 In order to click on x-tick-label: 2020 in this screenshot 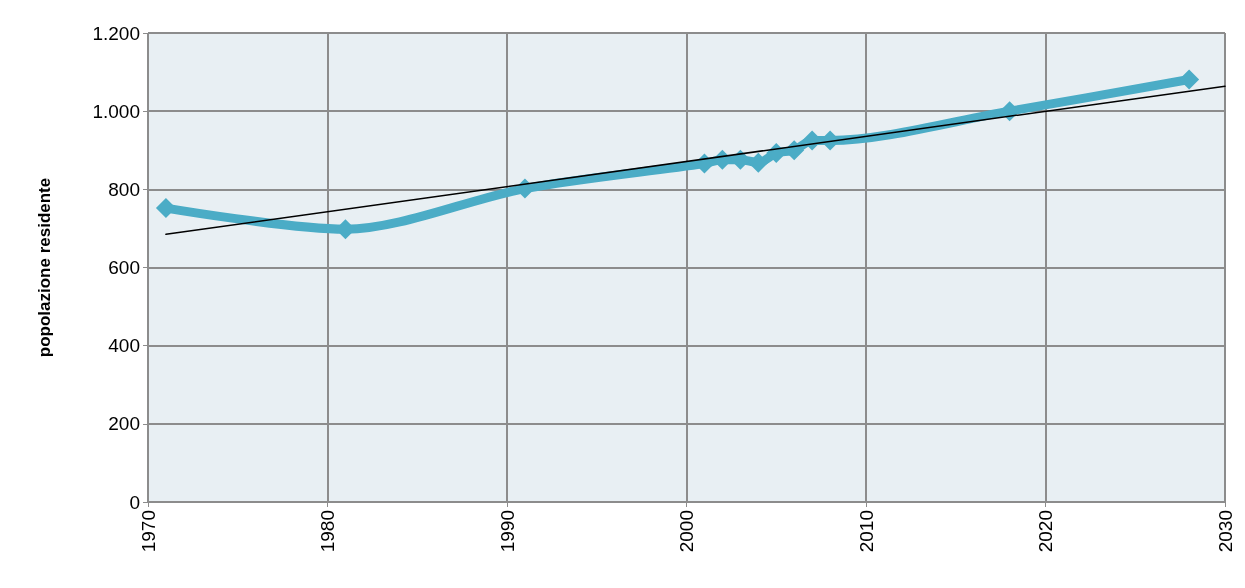, I will do `click(1045, 531)`.